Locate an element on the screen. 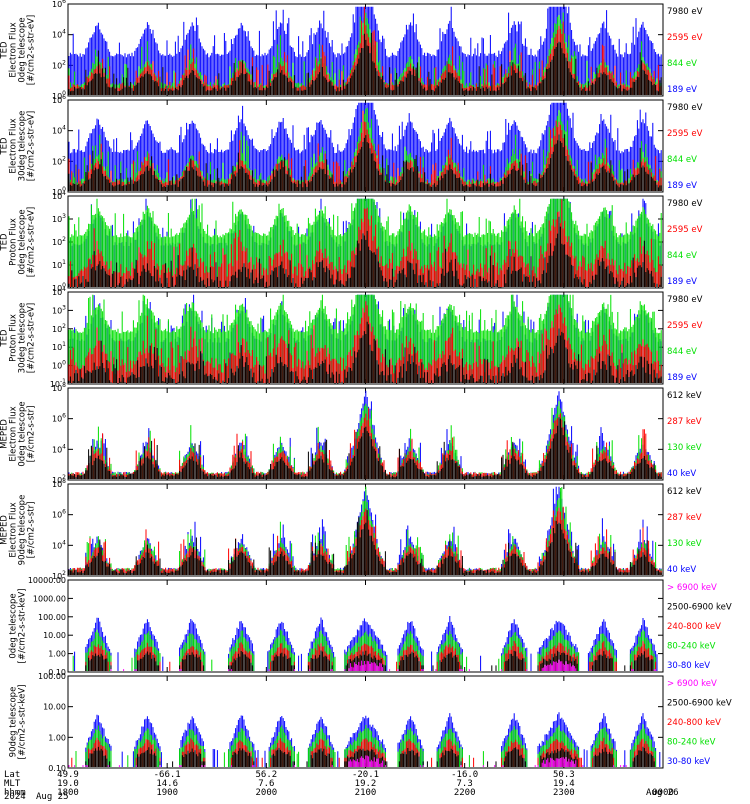  legend-entry: 2595 eV is located at coordinates (685, 326).